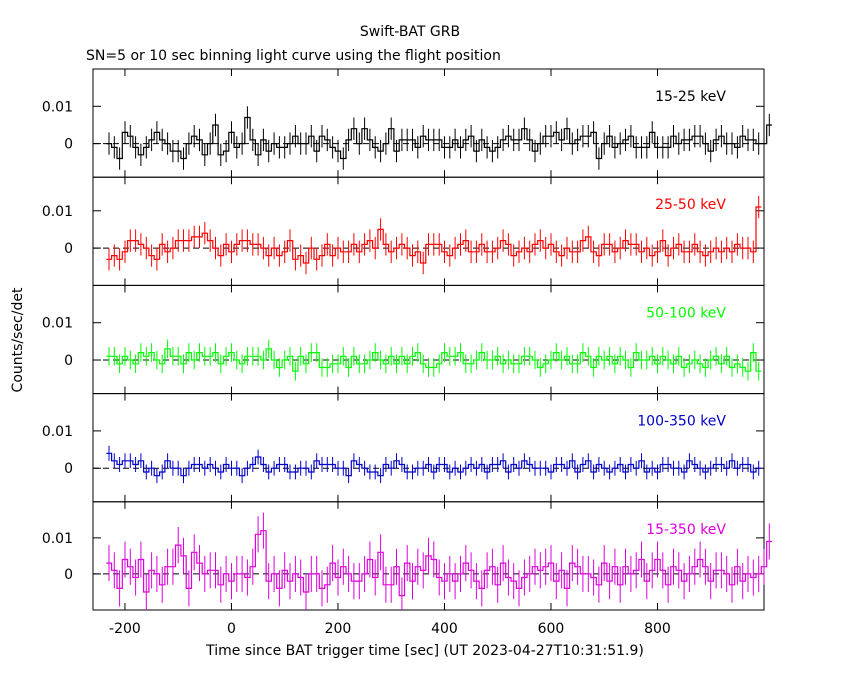 The height and width of the screenshot is (680, 850). What do you see at coordinates (444, 629) in the screenshot?
I see `x-tick-label: 400` at bounding box center [444, 629].